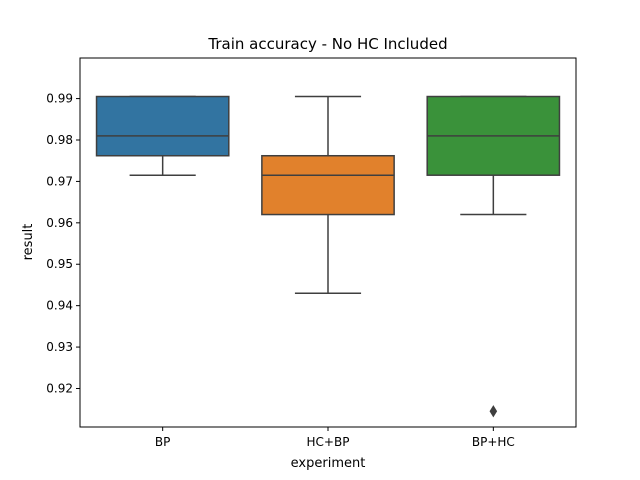 This screenshot has height=480, width=640. Describe the element at coordinates (327, 44) in the screenshot. I see `chart-title: Train accuracy - No HC Included` at that location.